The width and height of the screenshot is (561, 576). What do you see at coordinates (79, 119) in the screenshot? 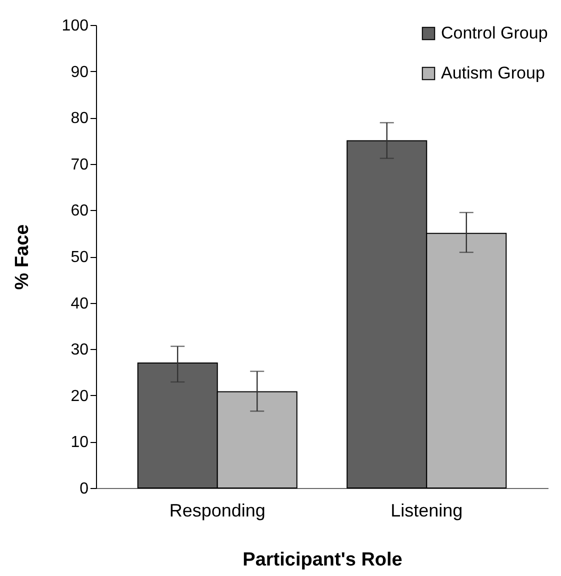
I see `y-tick-label: 80` at bounding box center [79, 119].